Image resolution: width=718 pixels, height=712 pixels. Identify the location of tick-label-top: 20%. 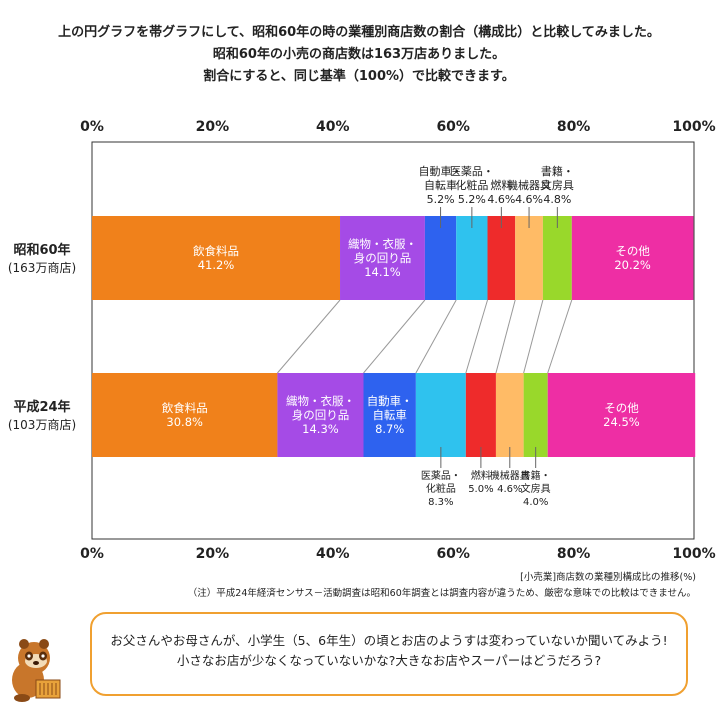
(213, 127).